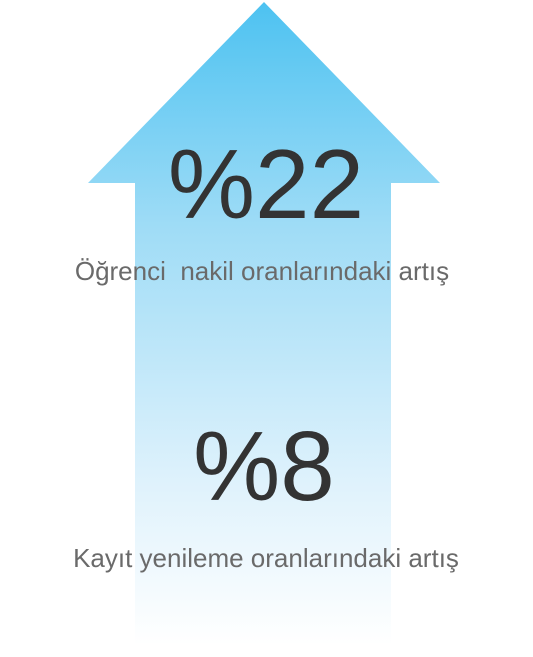  Describe the element at coordinates (262, 271) in the screenshot. I see `stat-caption: Öğrenci nakil oranlarındaki artış` at that location.